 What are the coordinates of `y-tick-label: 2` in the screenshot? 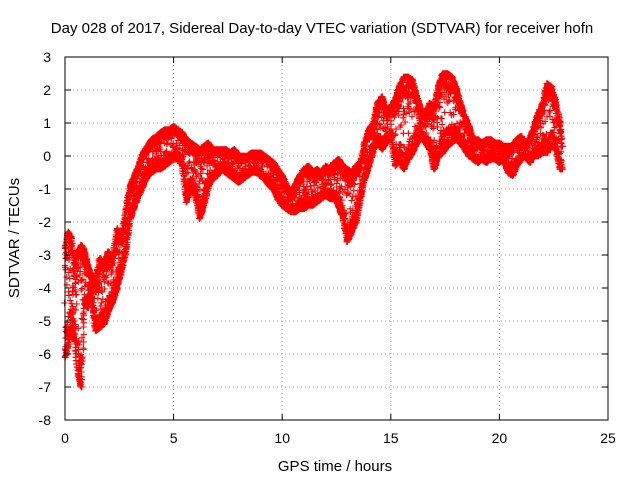 It's located at (47, 90).